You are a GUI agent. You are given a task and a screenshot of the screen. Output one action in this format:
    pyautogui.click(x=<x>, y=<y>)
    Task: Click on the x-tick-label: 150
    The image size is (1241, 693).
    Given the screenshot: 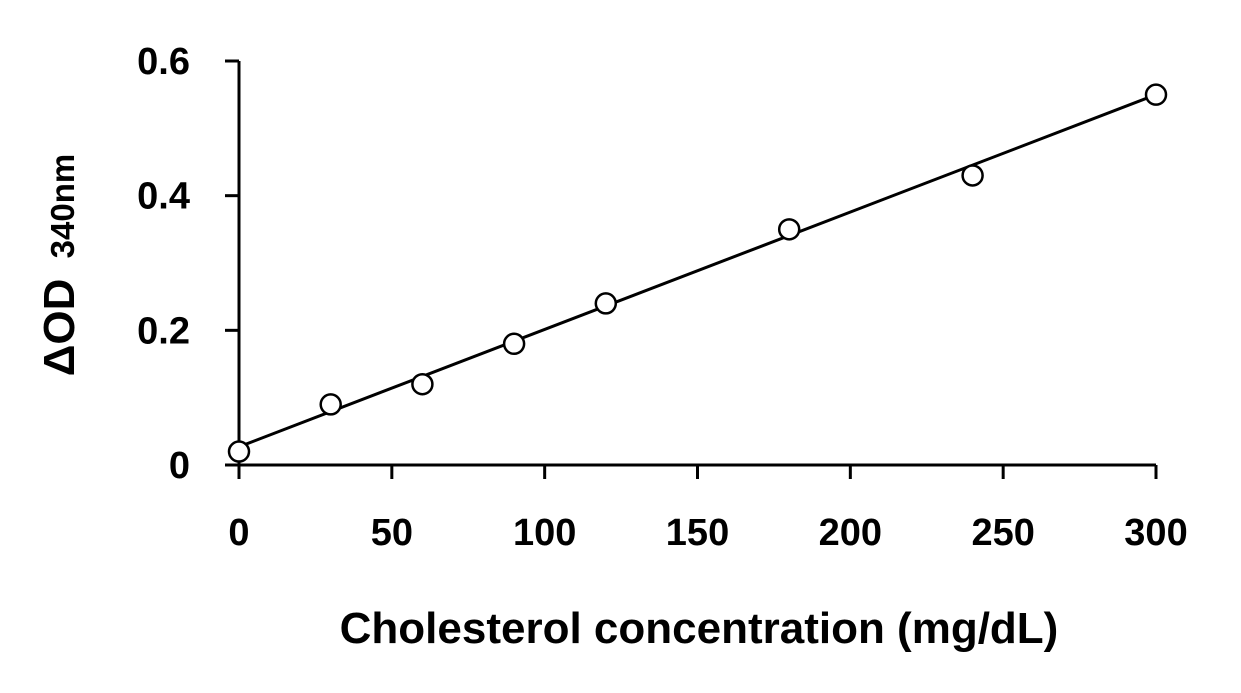 What is the action you would take?
    pyautogui.click(x=697, y=533)
    